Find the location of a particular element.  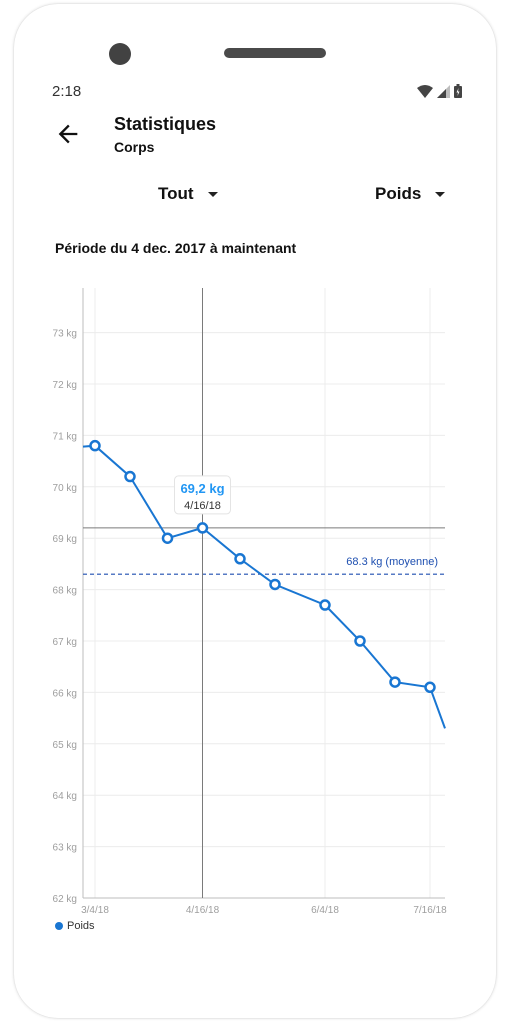

x-tick-label: 7/16/18 is located at coordinates (430, 910).